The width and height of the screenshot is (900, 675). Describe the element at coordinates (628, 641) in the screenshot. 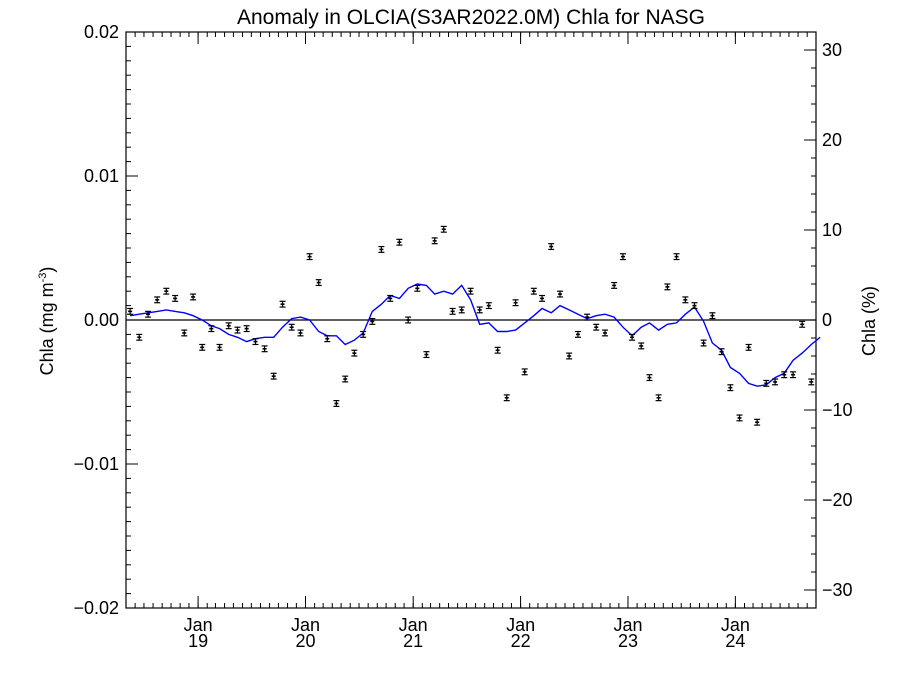

I see `x-tick-label-year: 23` at that location.